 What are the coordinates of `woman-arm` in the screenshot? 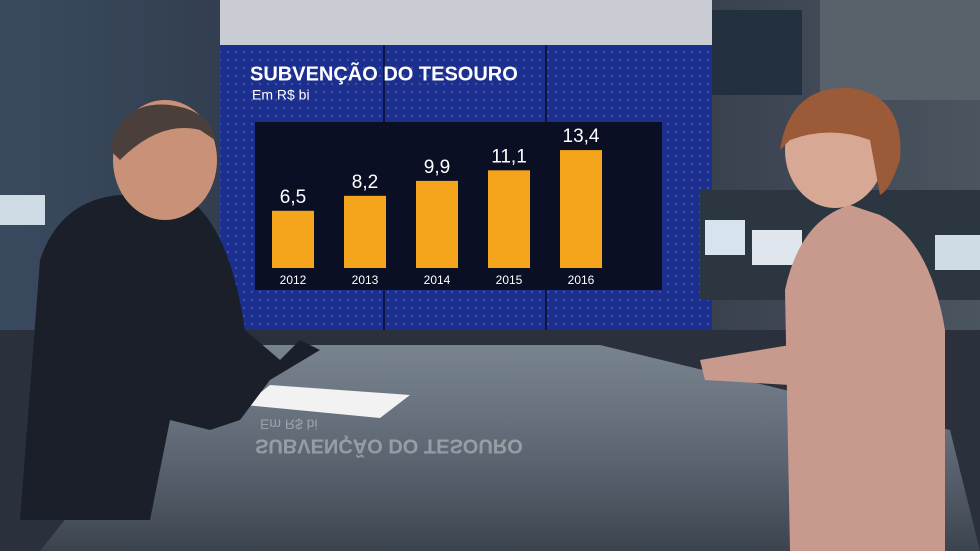 It's located at (745, 365).